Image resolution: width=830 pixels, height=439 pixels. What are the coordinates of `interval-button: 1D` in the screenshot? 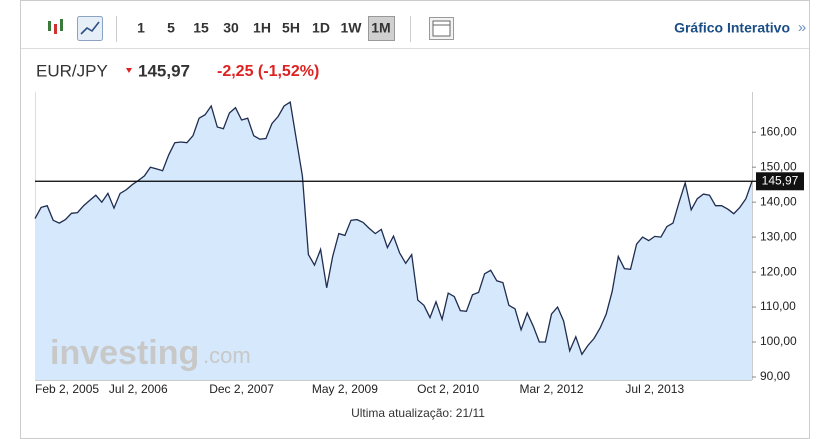 It's located at (321, 28).